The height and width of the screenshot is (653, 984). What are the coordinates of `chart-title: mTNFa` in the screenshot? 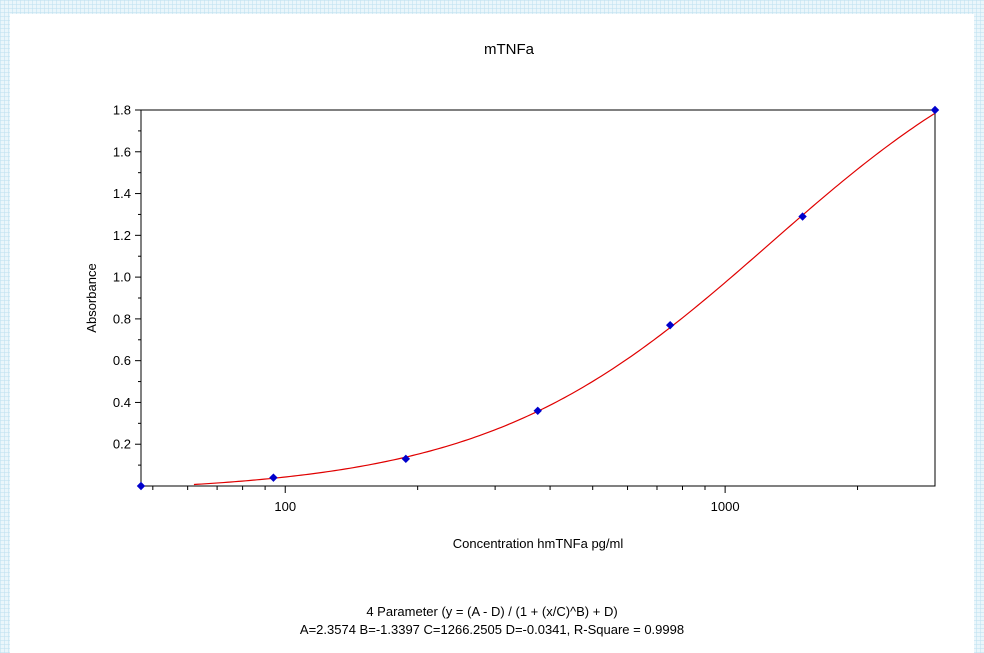 It's located at (509, 49).